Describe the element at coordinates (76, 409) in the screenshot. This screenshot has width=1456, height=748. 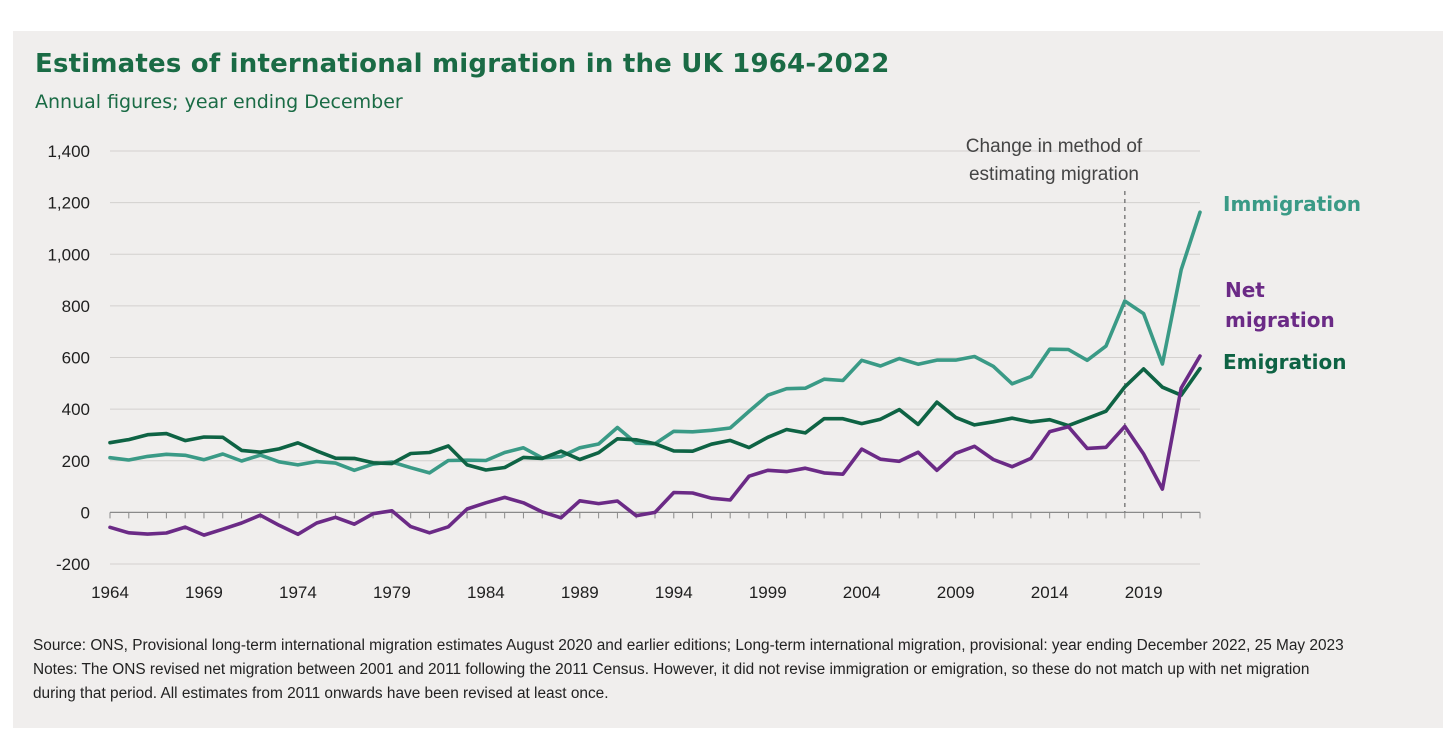
I see `y-tick-label: 400` at that location.